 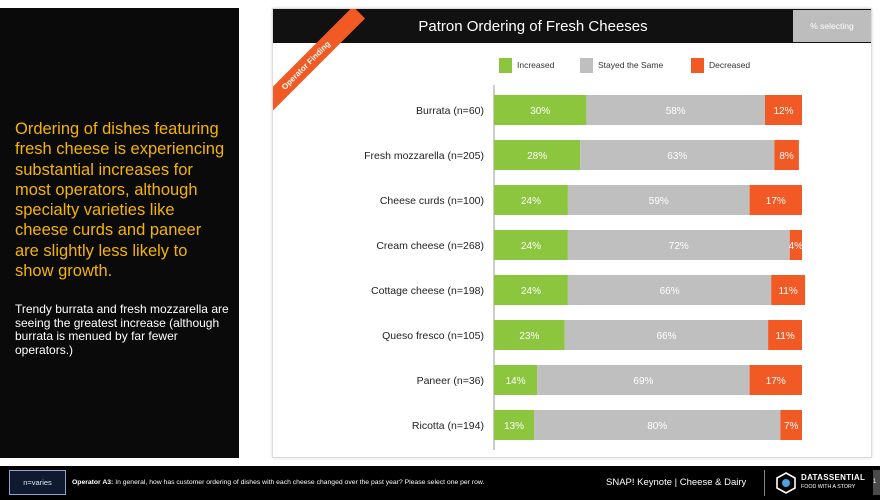 I want to click on data-label-decreased-cottage-cheese: 11%, so click(x=787, y=291).